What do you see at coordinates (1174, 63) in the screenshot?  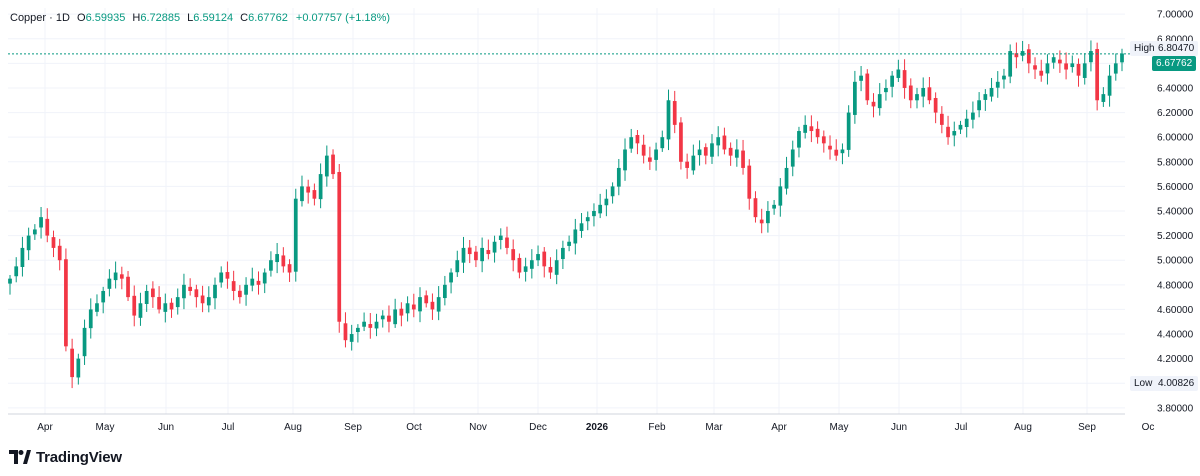 I see `last-price-badge: 6.67762` at bounding box center [1174, 63].